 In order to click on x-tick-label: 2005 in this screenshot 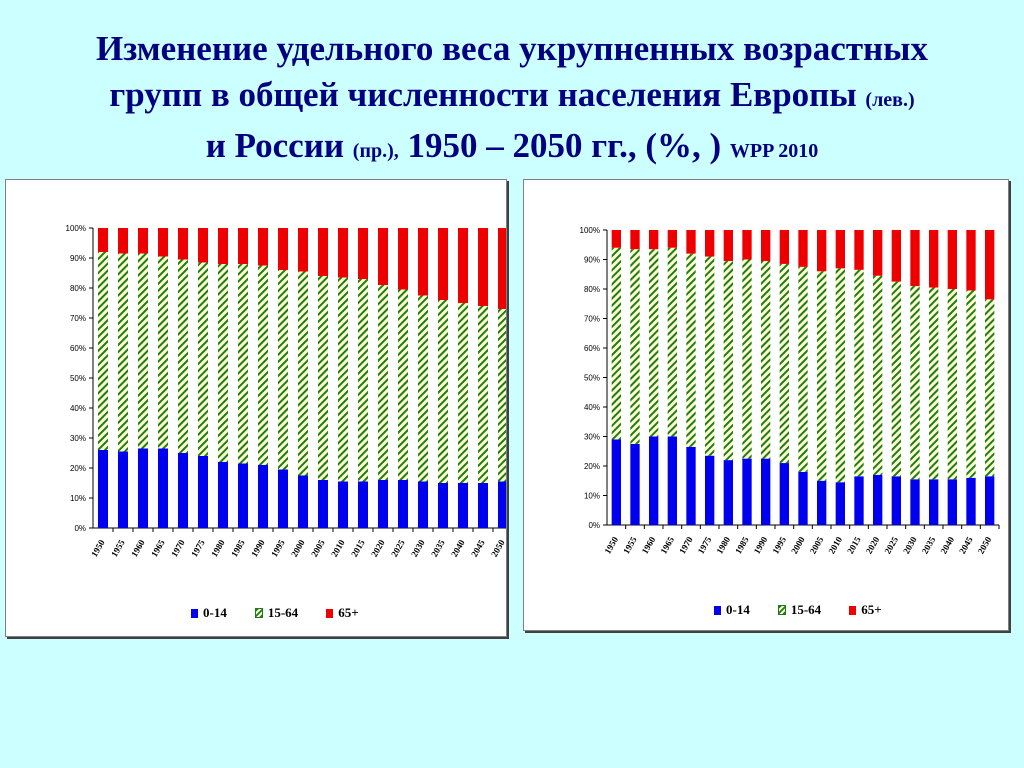, I will do `click(817, 545)`.